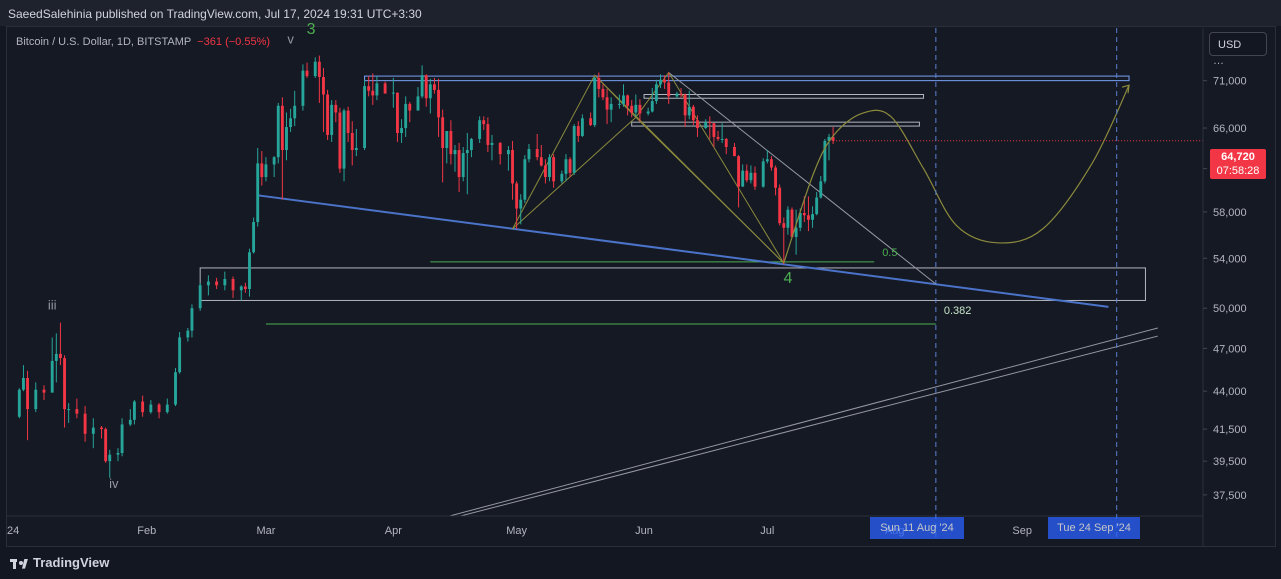 This screenshot has height=579, width=1281. What do you see at coordinates (784, 96) in the screenshot?
I see `resistance-zone-box` at bounding box center [784, 96].